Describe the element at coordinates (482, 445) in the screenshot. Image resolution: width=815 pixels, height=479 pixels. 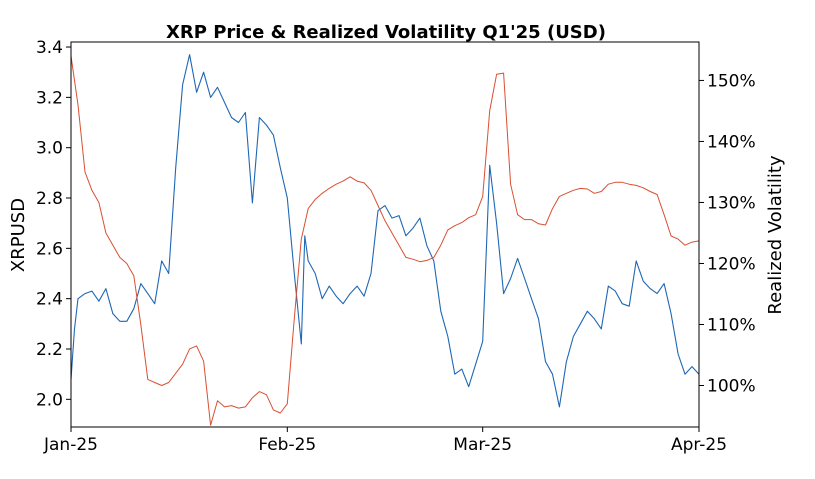
I see `x-tick-label: Mar-25` at that location.